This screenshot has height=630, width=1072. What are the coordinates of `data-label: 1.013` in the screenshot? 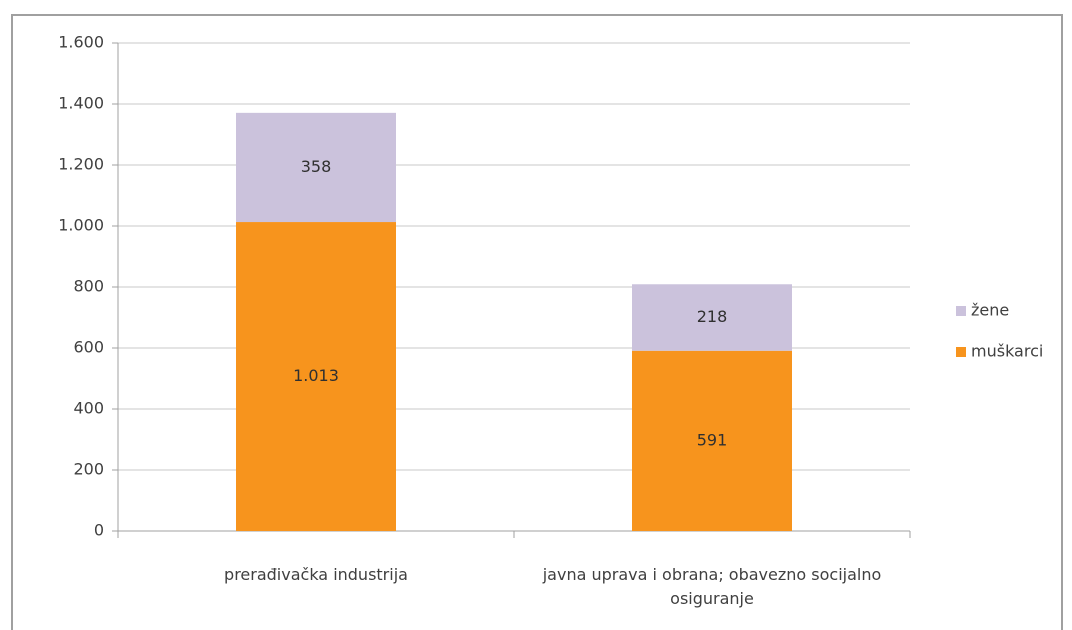 It's located at (316, 375).